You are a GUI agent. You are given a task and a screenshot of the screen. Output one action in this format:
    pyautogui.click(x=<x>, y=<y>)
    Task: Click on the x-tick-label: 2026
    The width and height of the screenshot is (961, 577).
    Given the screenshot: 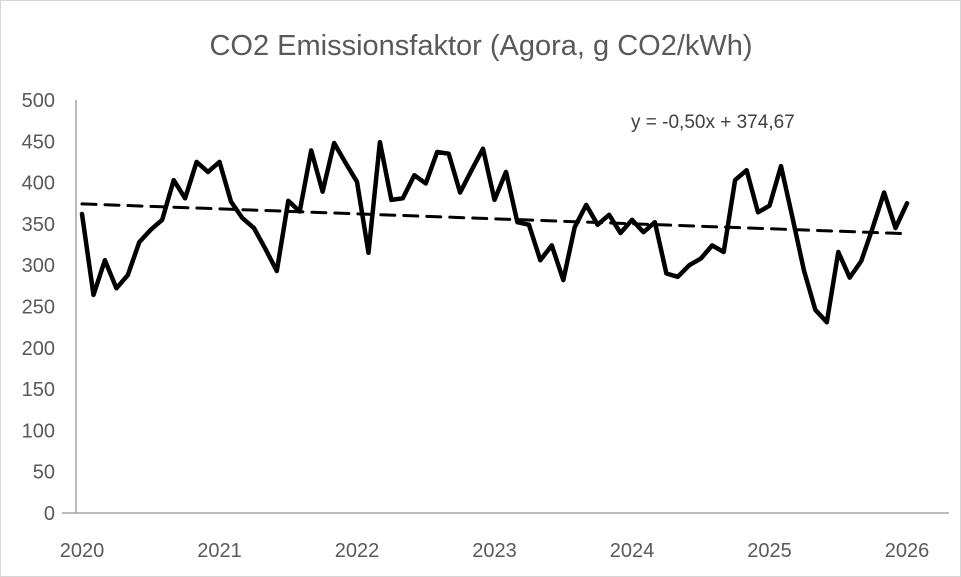 What is the action you would take?
    pyautogui.click(x=907, y=551)
    